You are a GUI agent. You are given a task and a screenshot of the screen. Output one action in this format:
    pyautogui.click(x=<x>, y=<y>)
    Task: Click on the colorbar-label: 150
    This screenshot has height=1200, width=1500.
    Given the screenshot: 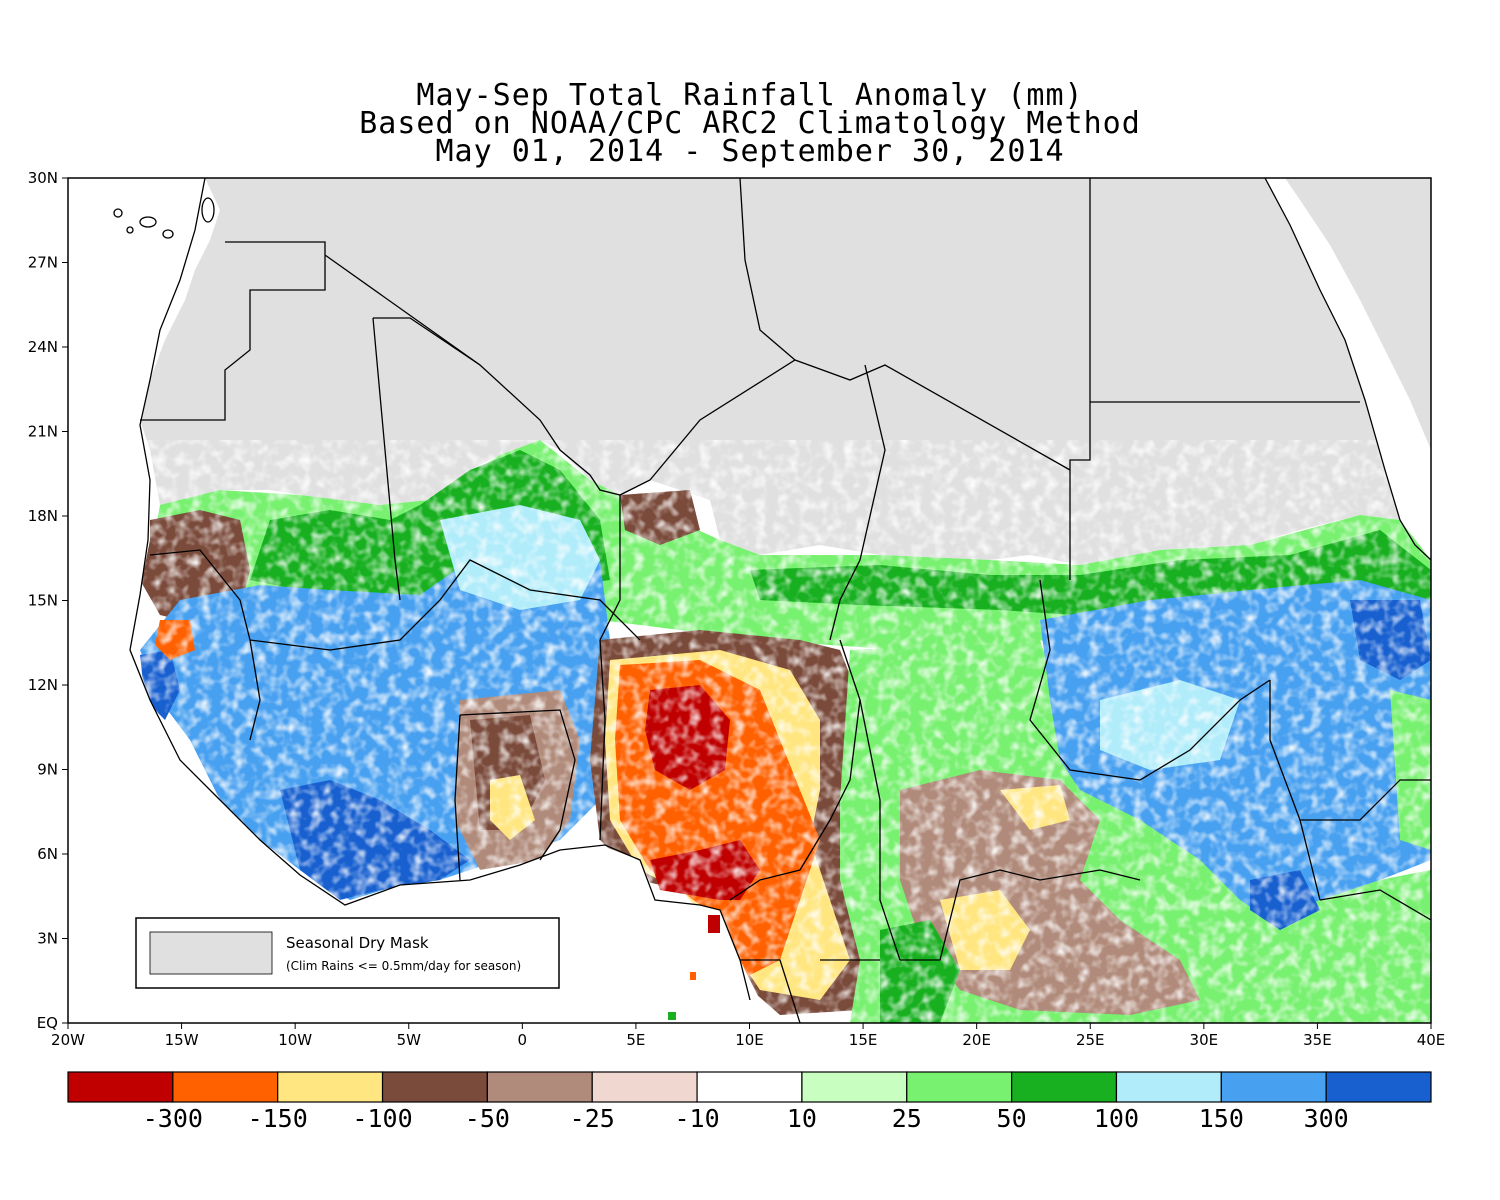 What is the action you would take?
    pyautogui.click(x=1221, y=1118)
    